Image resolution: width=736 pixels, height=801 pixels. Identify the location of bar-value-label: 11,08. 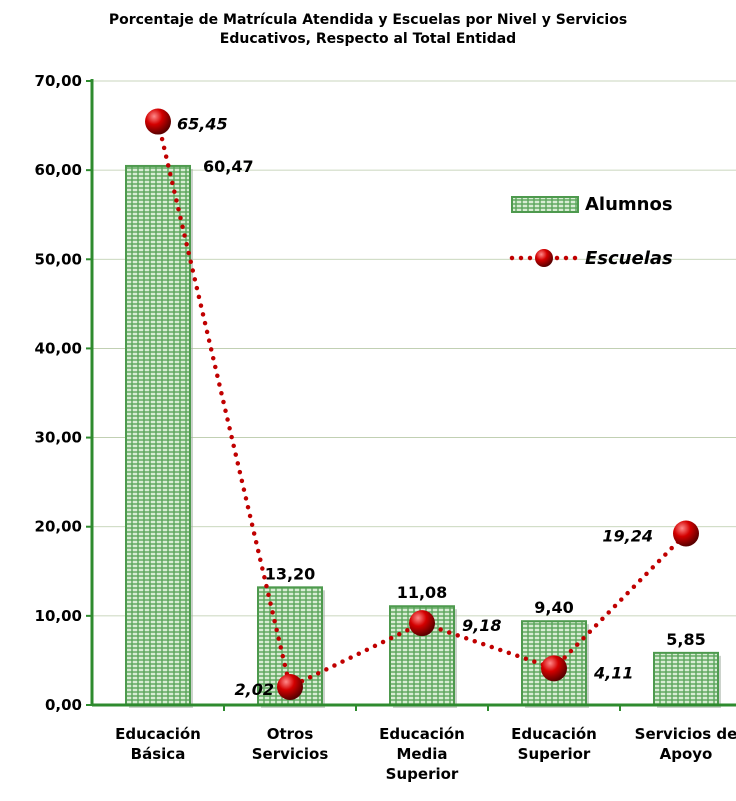
(422, 592).